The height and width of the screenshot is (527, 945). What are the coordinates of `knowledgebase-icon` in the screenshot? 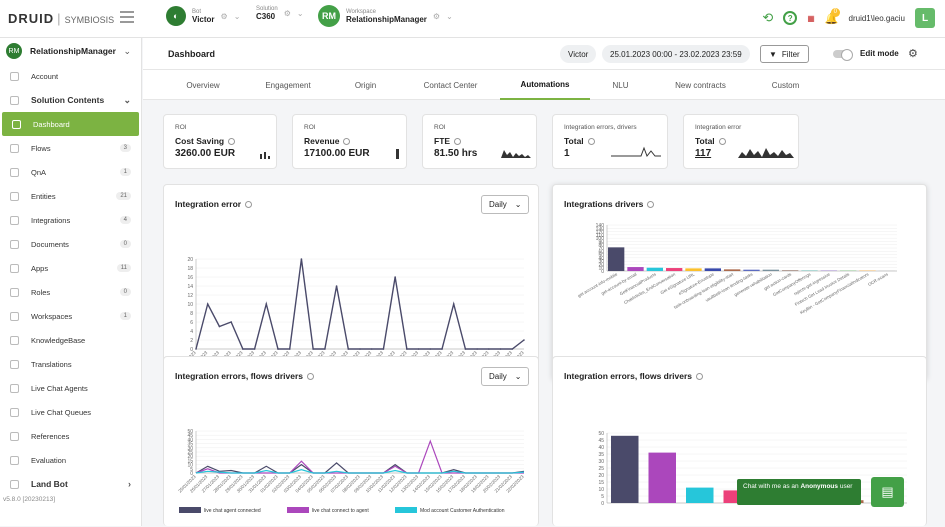 It's located at (14, 340).